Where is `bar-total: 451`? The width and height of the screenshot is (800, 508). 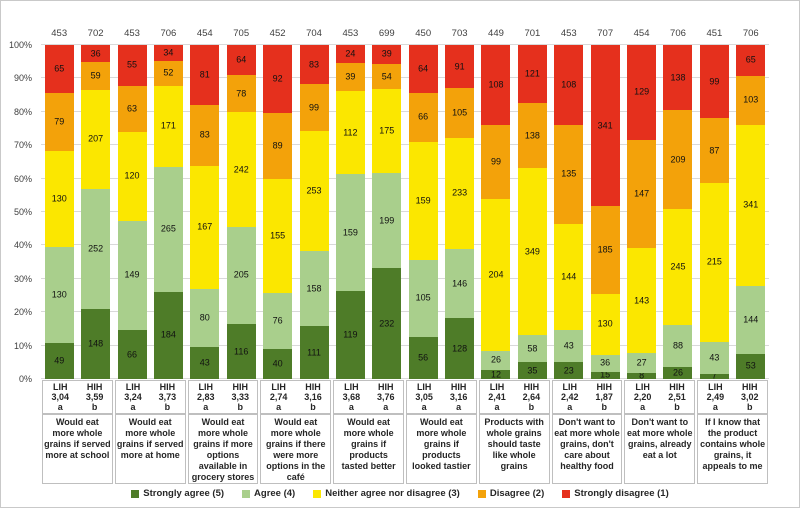 bar-total: 451 is located at coordinates (714, 33).